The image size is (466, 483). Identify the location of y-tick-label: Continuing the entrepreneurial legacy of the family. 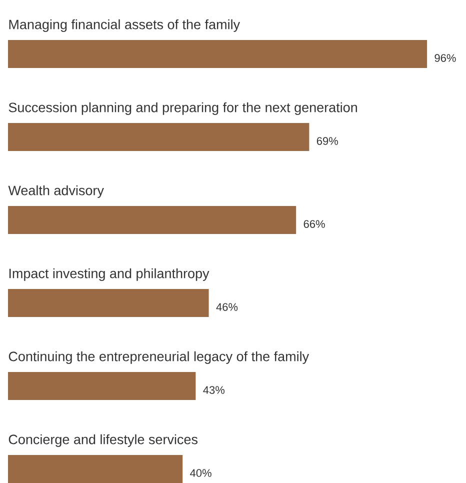
(159, 357).